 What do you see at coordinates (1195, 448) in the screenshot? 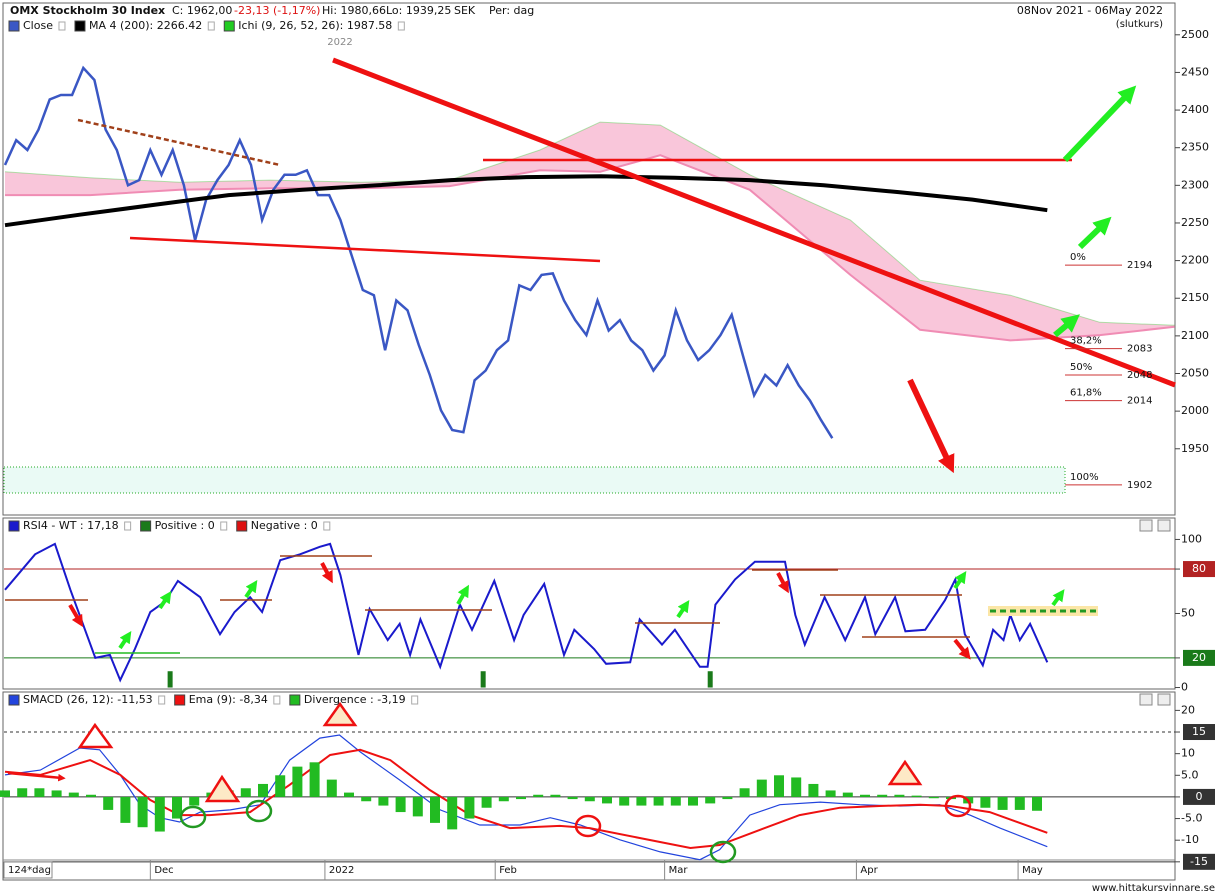
I see `y-tick-label: 1950` at bounding box center [1195, 448].